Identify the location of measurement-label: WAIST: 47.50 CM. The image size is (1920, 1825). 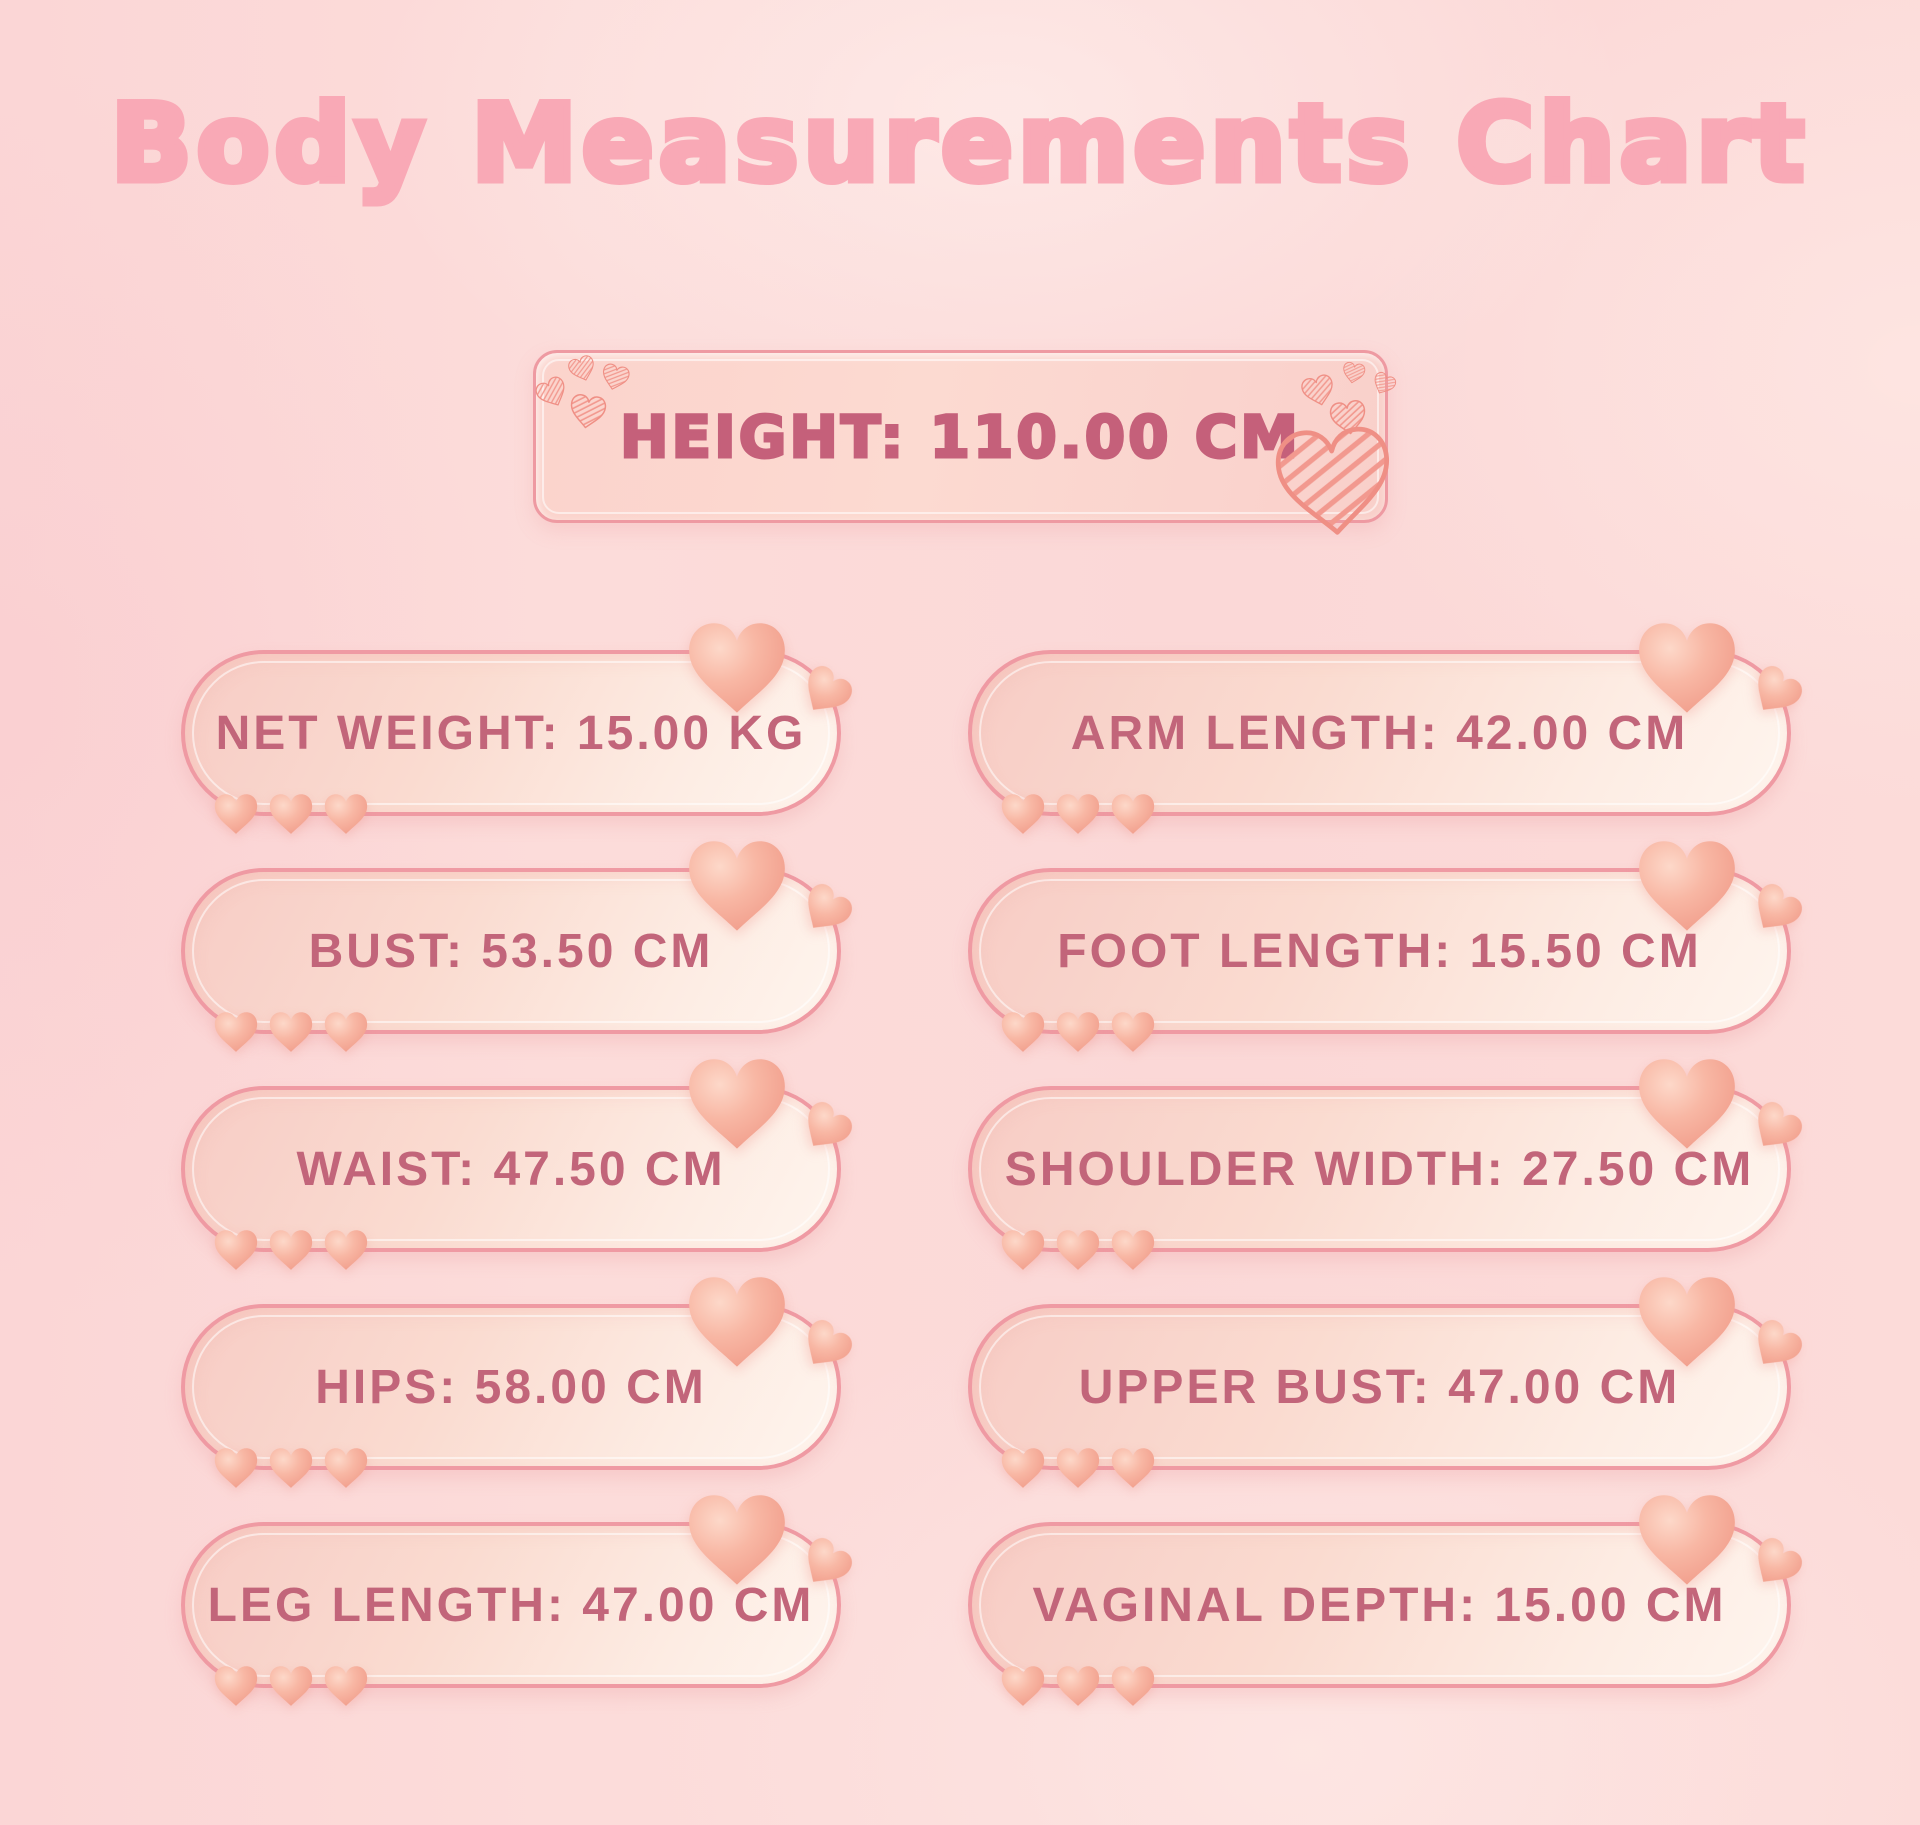
(511, 1169).